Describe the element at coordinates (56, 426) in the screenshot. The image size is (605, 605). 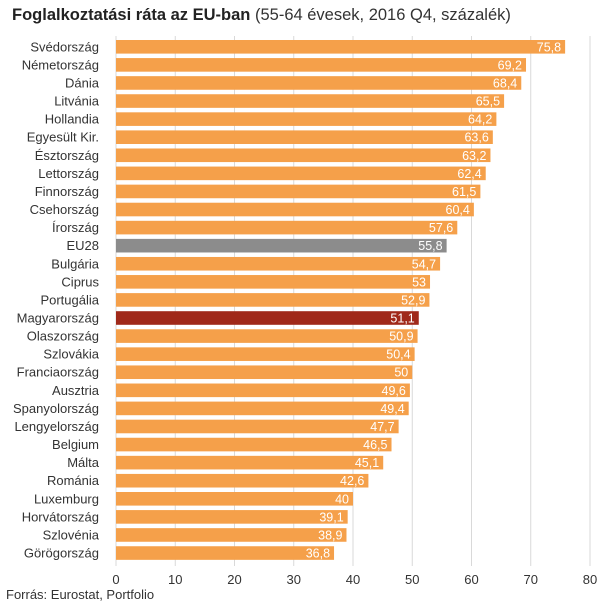
I see `category-label: Lengyelország` at that location.